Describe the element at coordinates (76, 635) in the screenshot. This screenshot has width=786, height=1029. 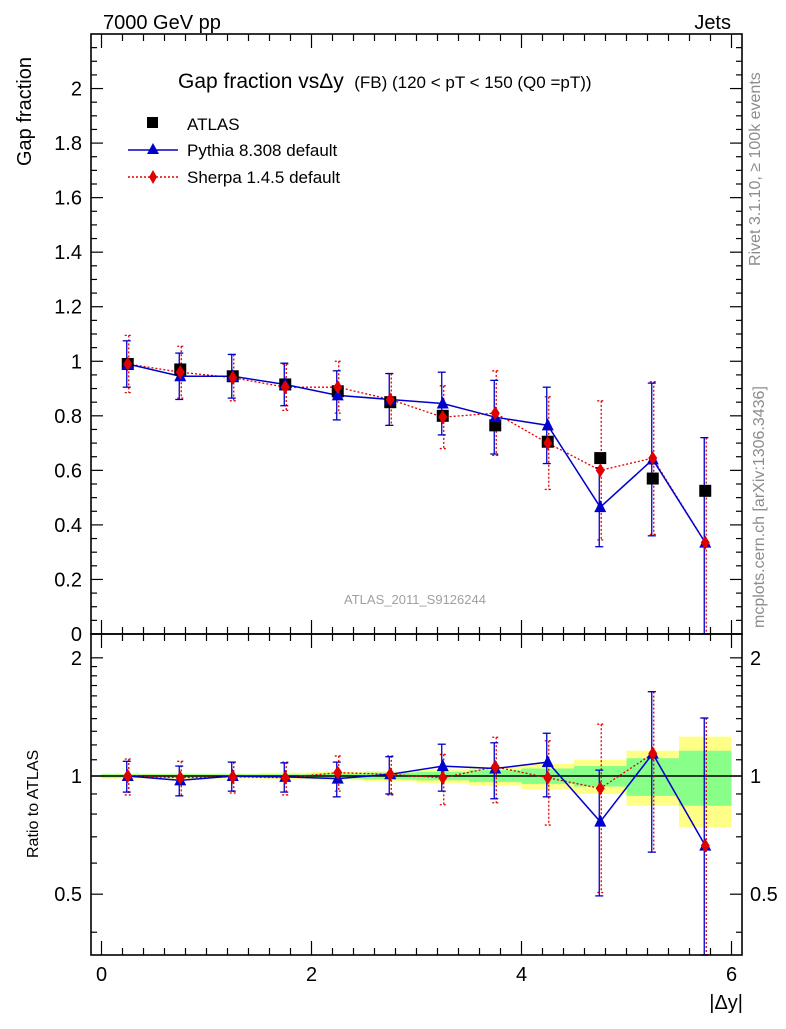
I see `y-tick-label: 0` at that location.